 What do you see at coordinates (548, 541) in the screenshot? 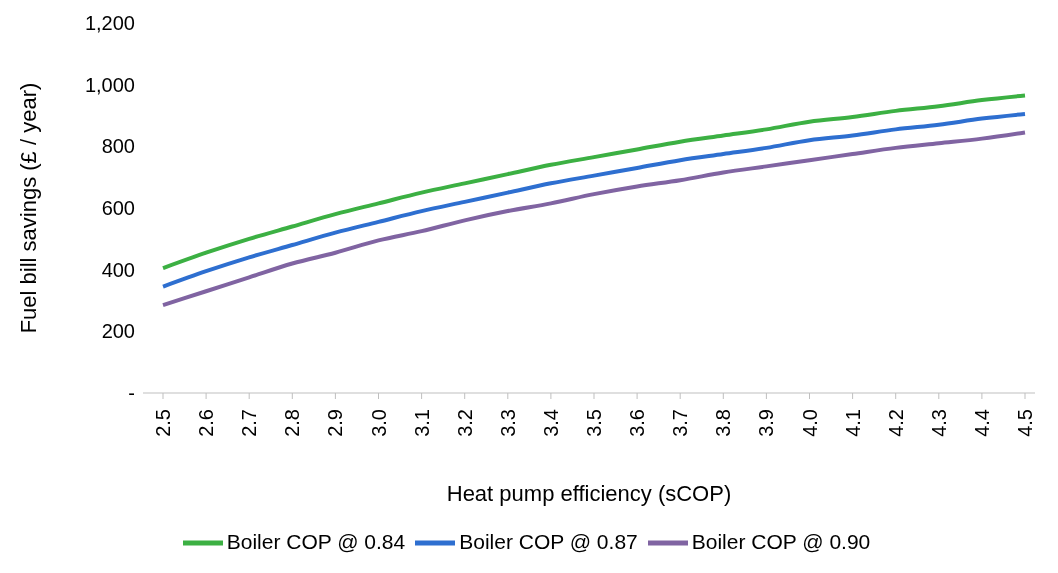
I see `legend-label: Boiler COP @ 0.87` at bounding box center [548, 541].